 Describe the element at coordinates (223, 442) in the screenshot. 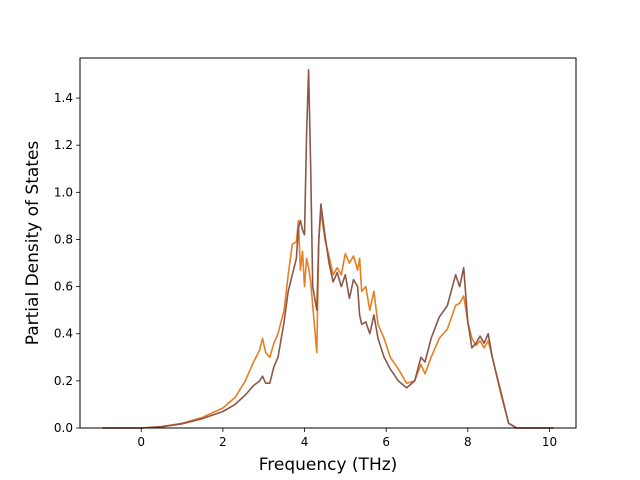

I see `x-tick-label: 2` at that location.